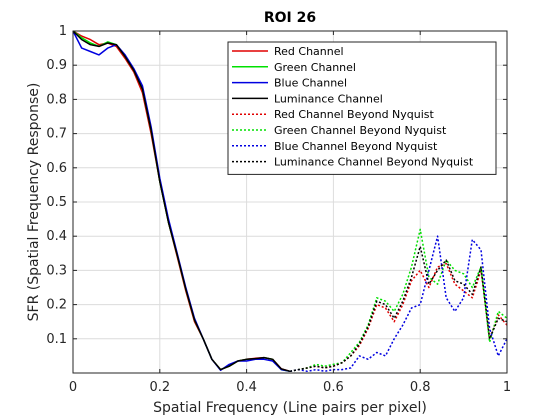 This screenshot has width=560, height=420. I want to click on y-tick-label: 0.5, so click(56, 202).